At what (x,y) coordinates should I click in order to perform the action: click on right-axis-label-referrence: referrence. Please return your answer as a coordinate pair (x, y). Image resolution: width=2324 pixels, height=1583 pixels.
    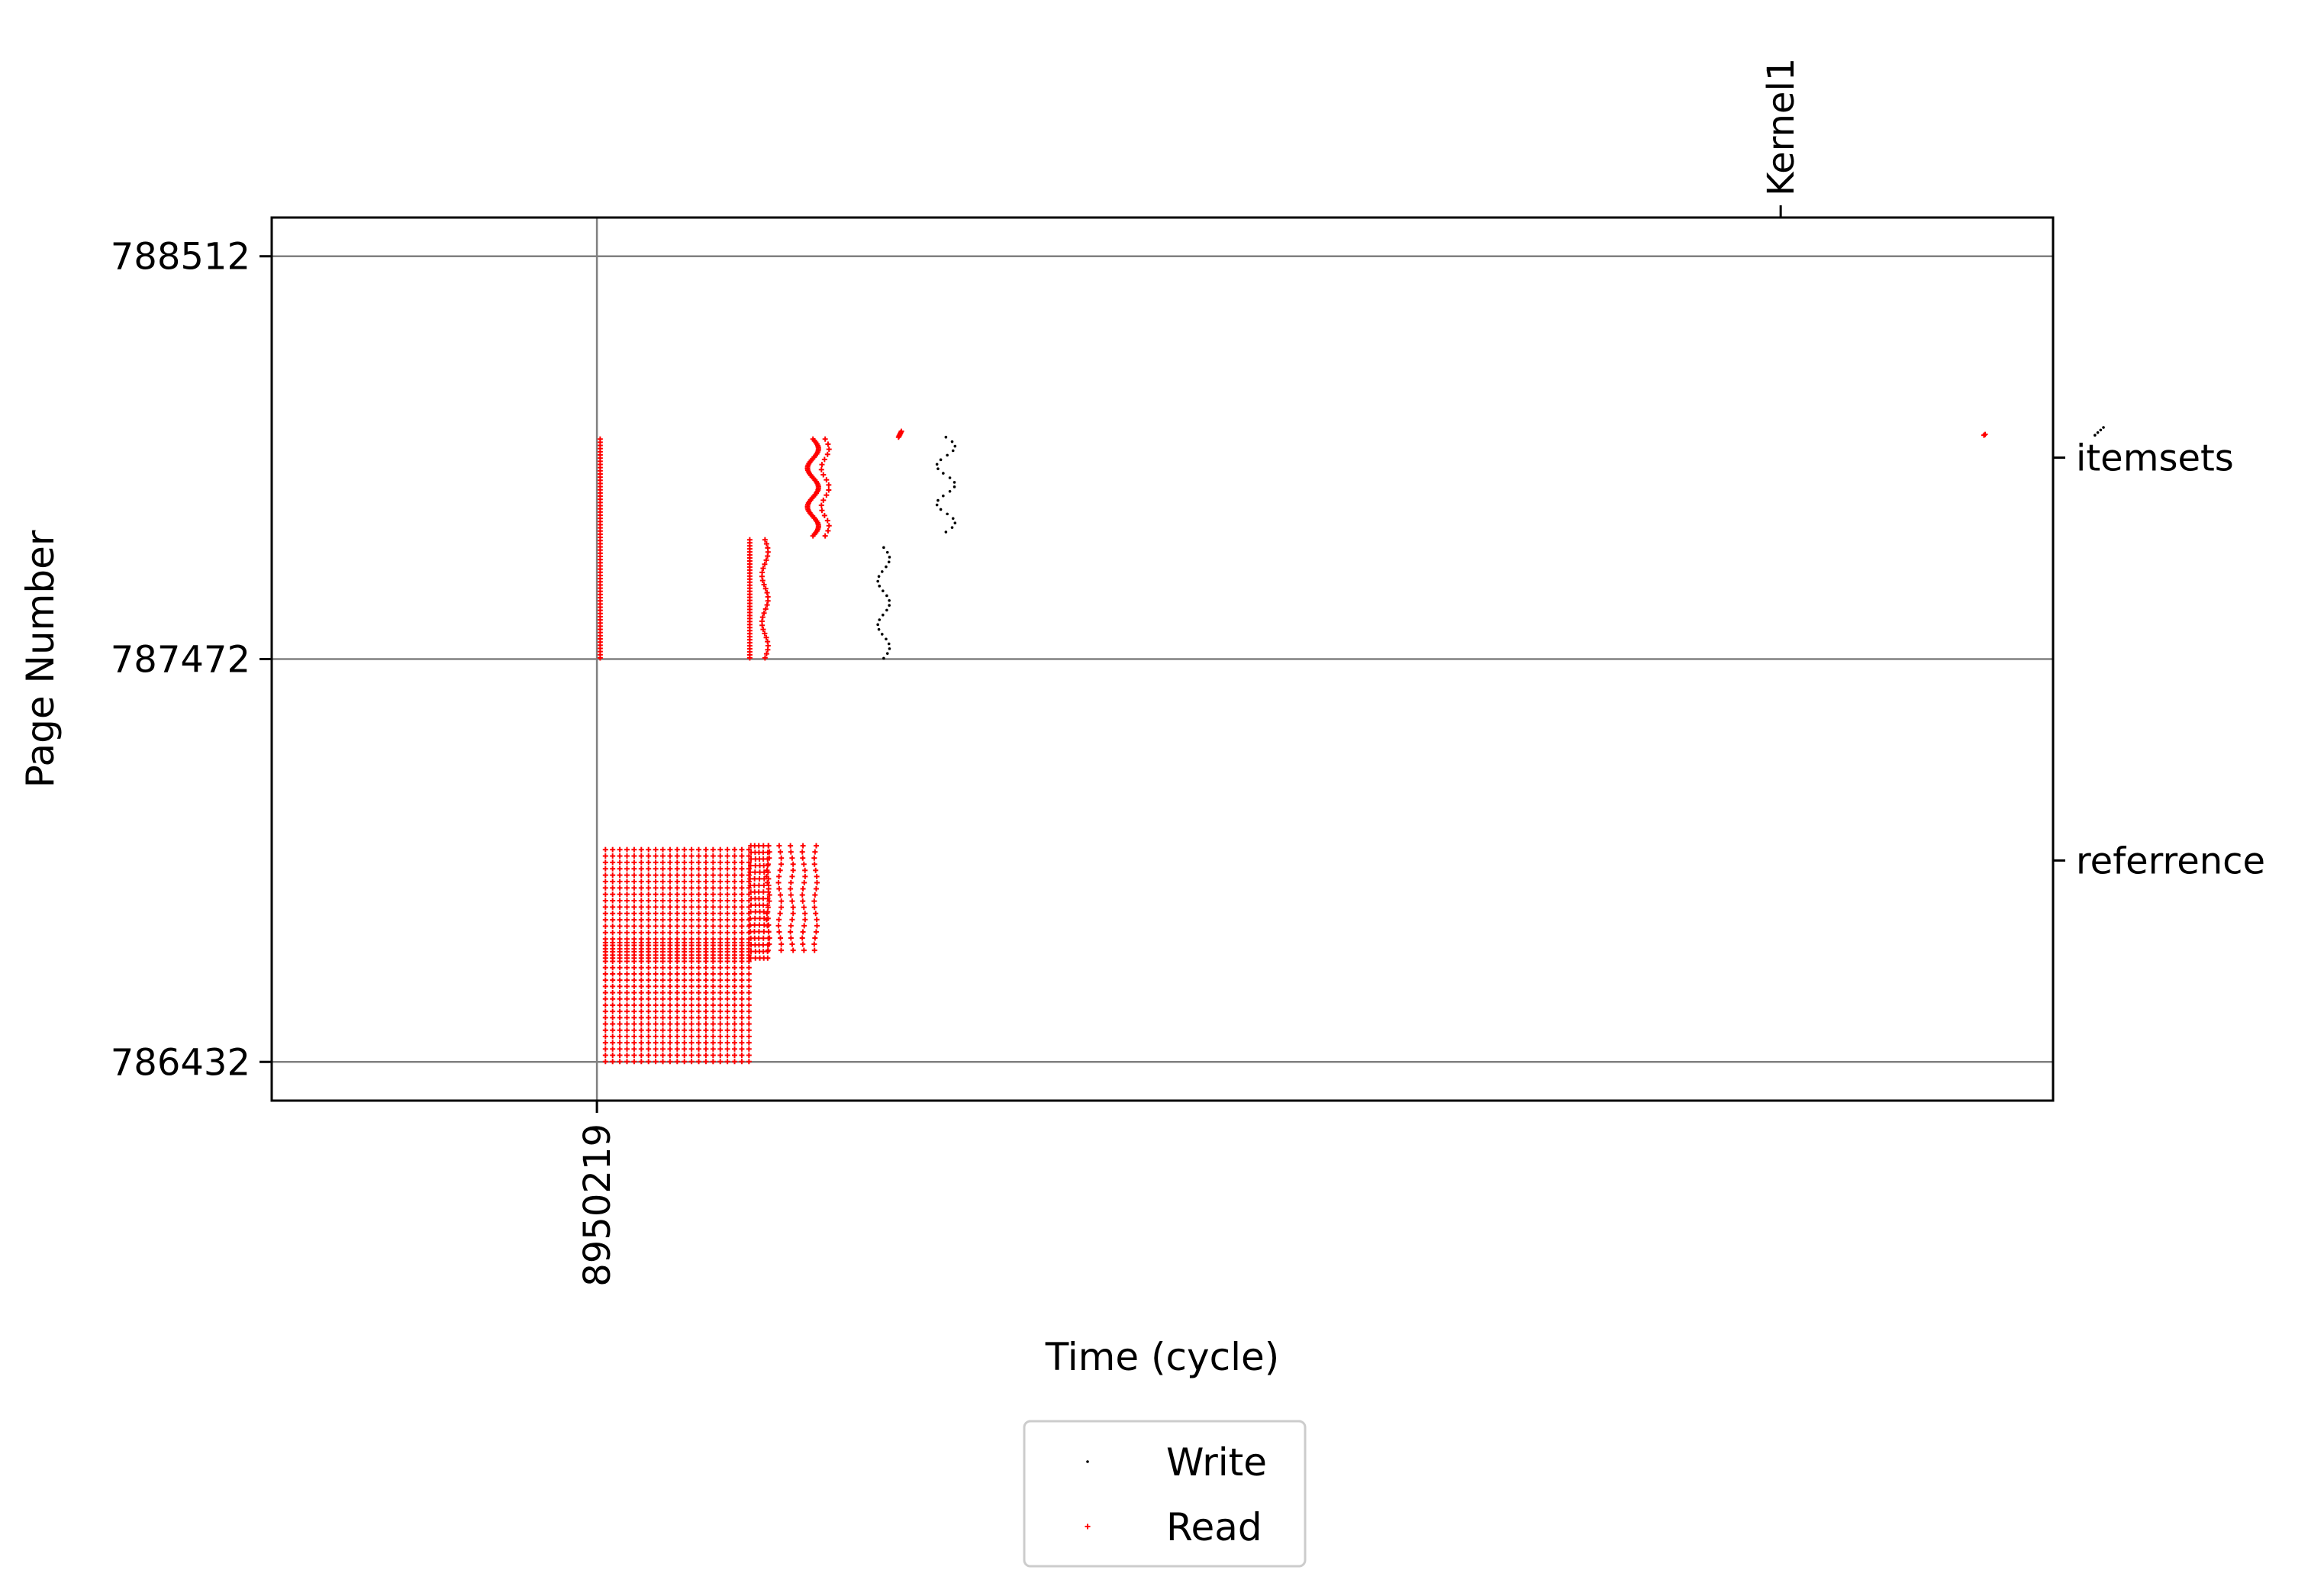
    Looking at the image, I should click on (2170, 861).